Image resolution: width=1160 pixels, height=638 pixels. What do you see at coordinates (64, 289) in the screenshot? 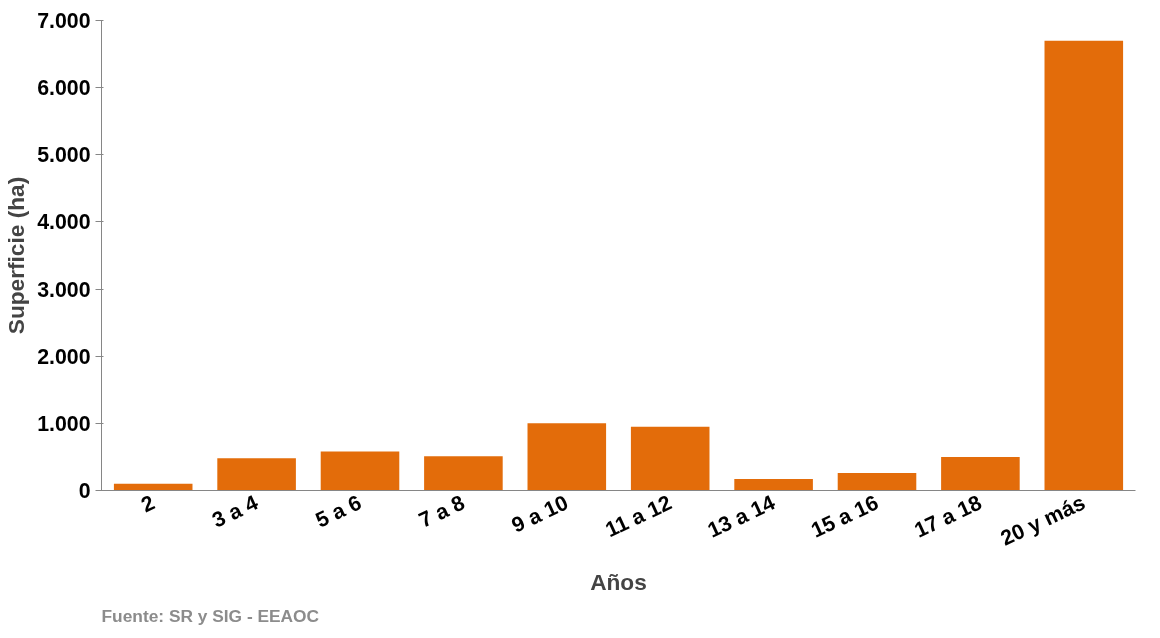
I see `y-tick-label: 3.000` at bounding box center [64, 289].